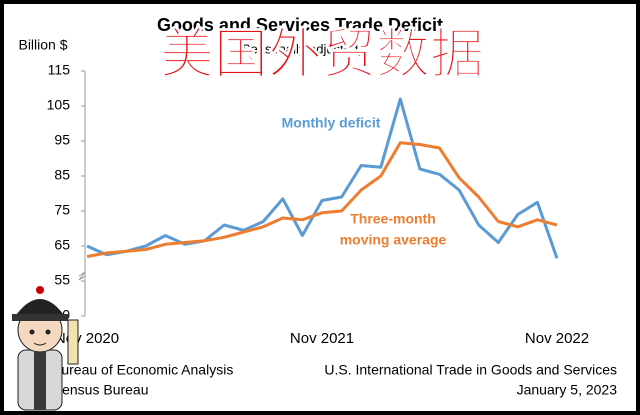 This screenshot has height=415, width=640. What do you see at coordinates (393, 240) in the screenshot?
I see `annotation: moving average` at bounding box center [393, 240].